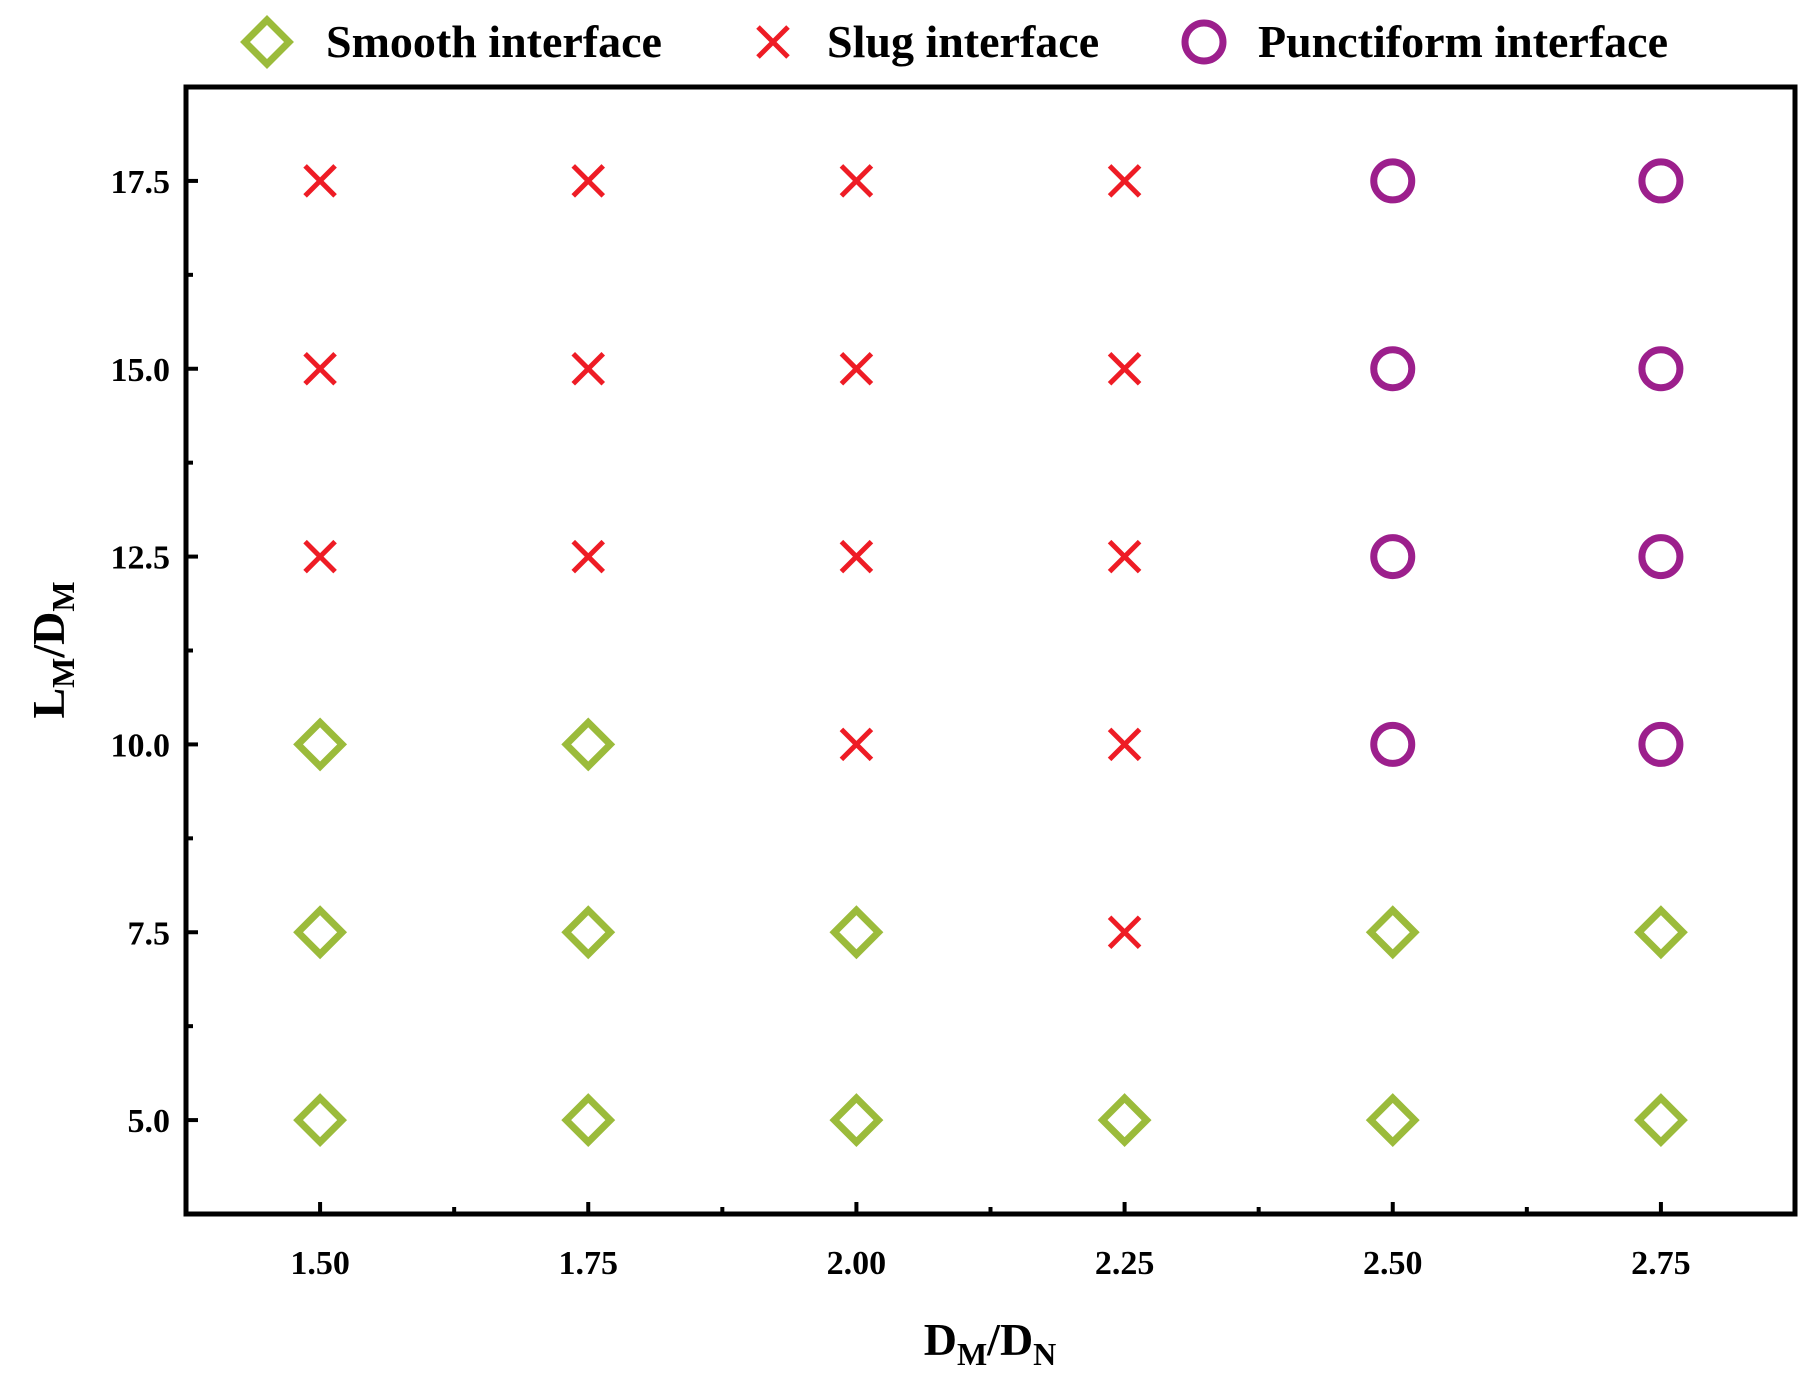  Describe the element at coordinates (267, 42) in the screenshot. I see `legend-marker-diamond` at that location.